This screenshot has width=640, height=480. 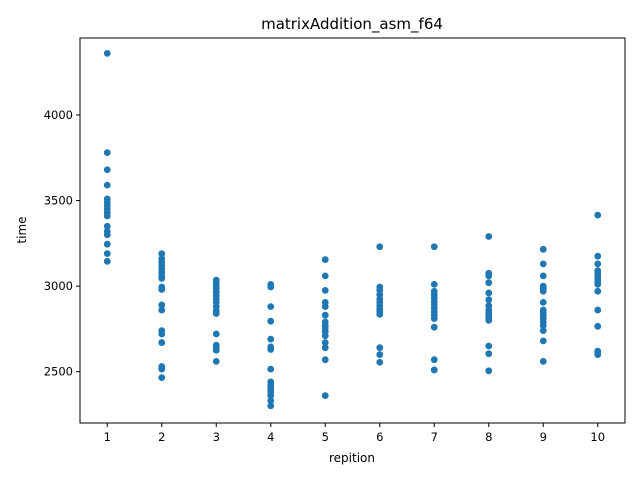 What do you see at coordinates (107, 437) in the screenshot?
I see `x-tick-label: 1` at bounding box center [107, 437].